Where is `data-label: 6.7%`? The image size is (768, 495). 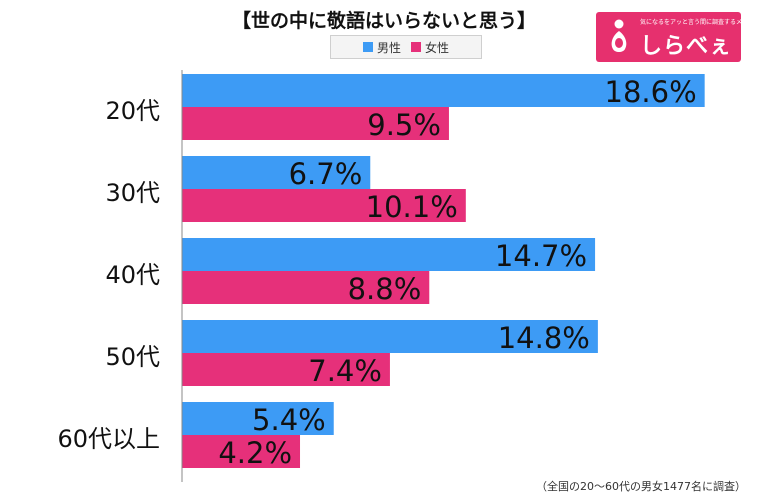 data-label: 6.7% is located at coordinates (326, 174).